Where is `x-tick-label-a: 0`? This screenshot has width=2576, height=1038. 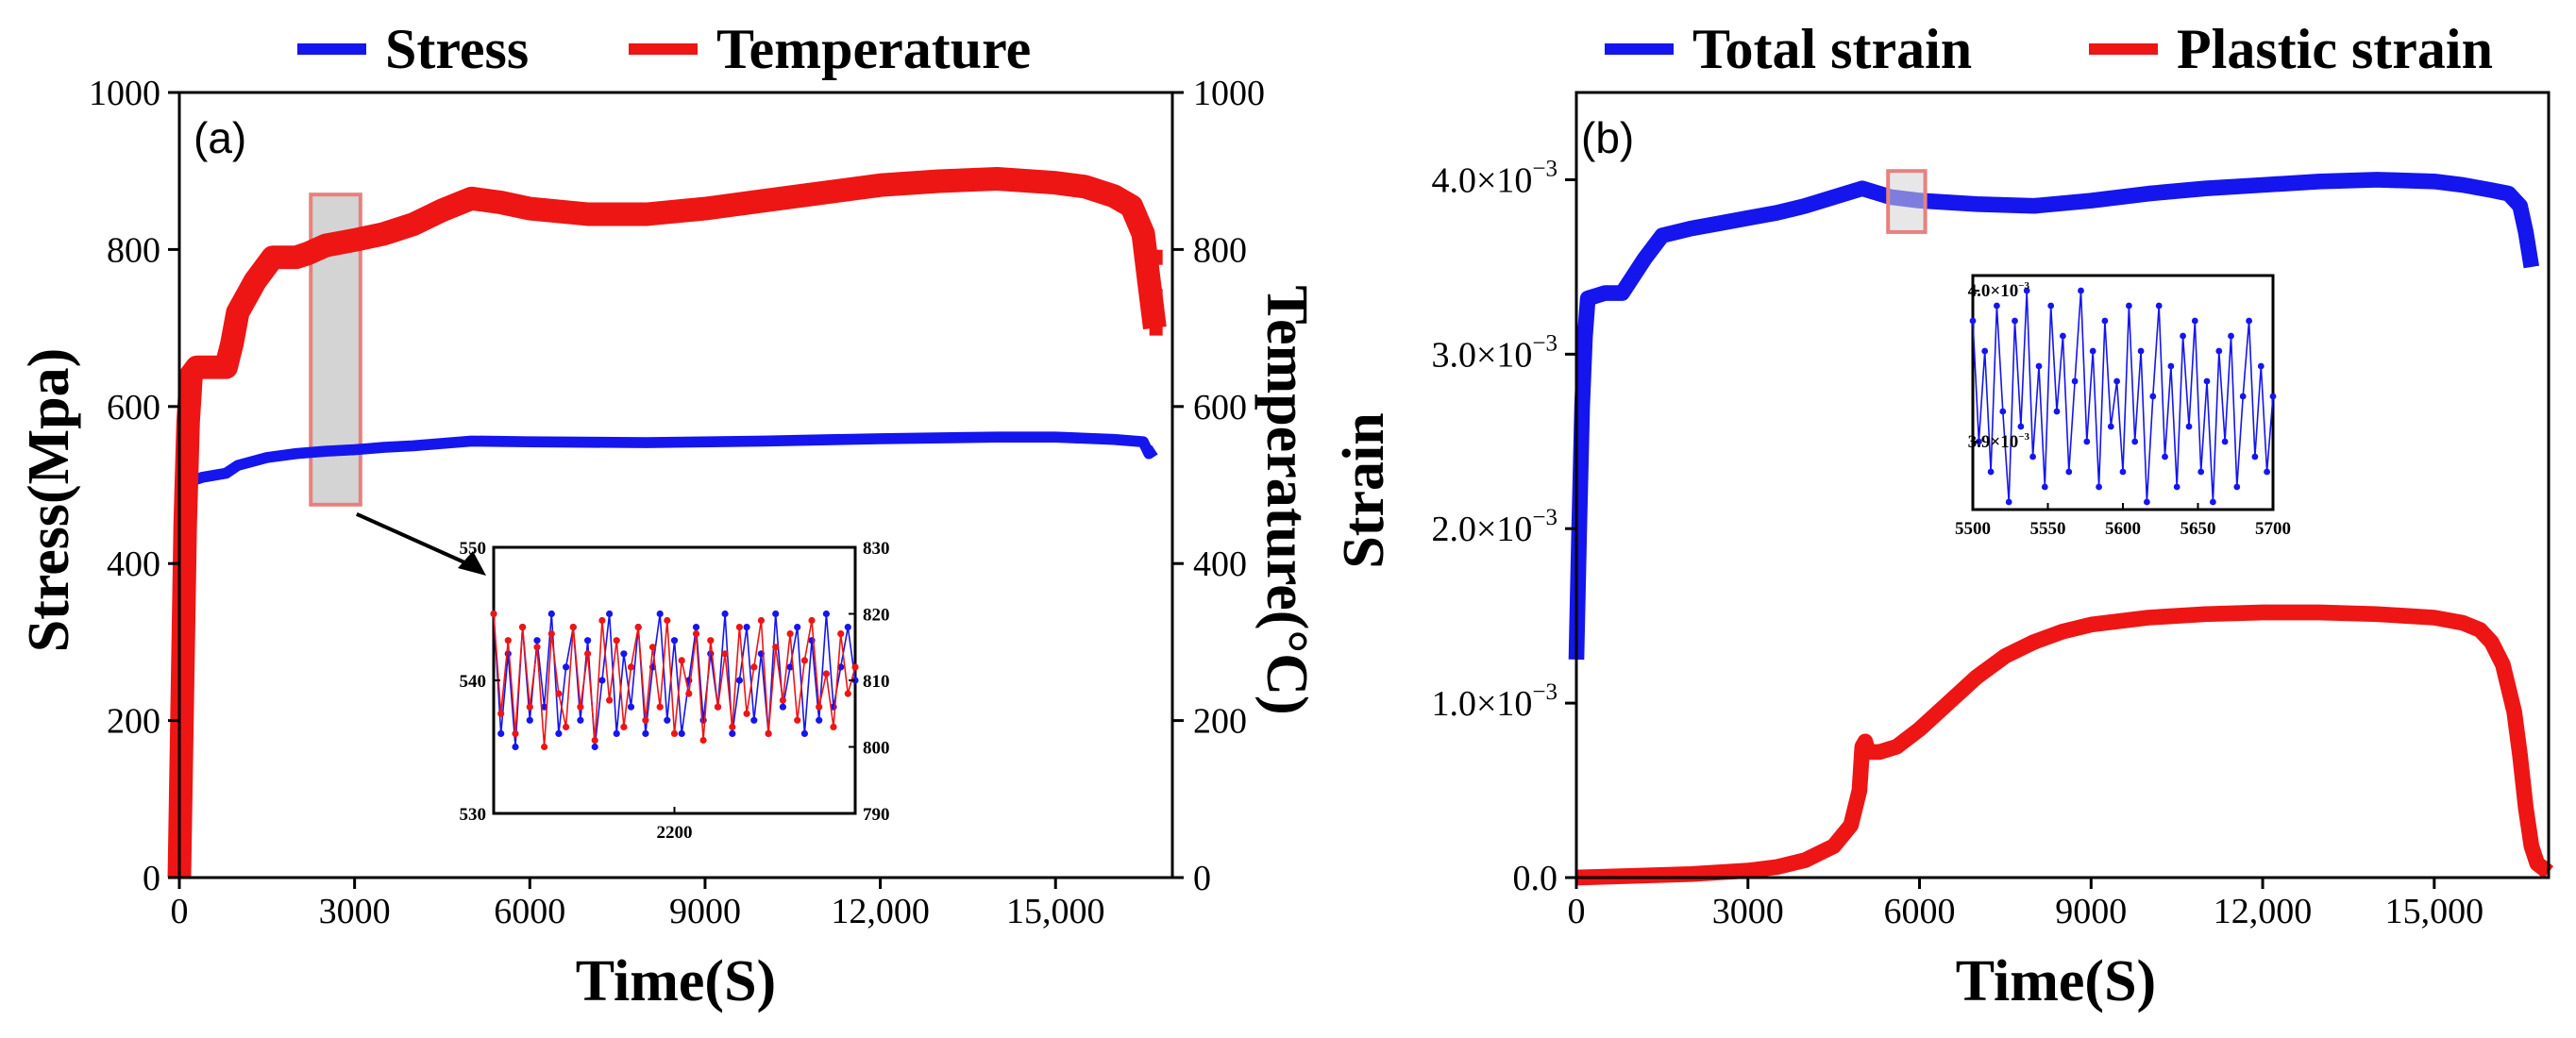
x-tick-label-a: 0 is located at coordinates (180, 911).